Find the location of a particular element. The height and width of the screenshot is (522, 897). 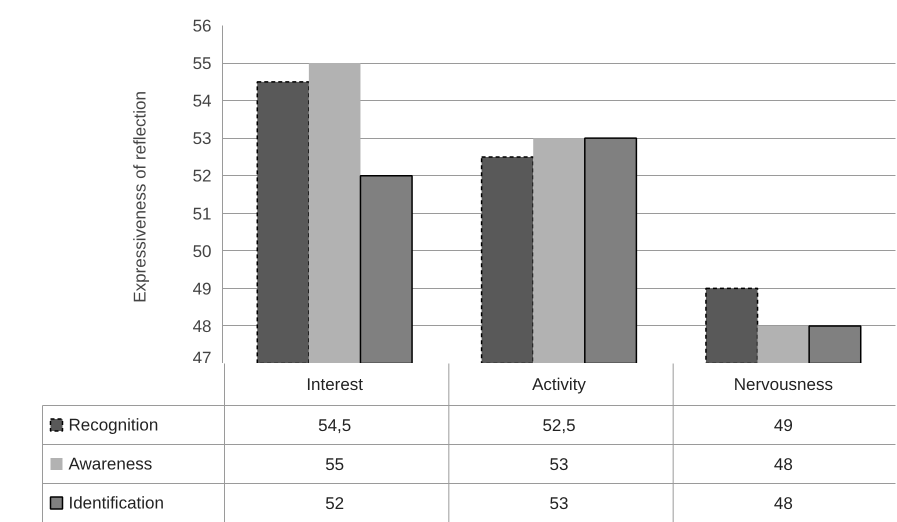

legend-label: Recognition is located at coordinates (113, 425).